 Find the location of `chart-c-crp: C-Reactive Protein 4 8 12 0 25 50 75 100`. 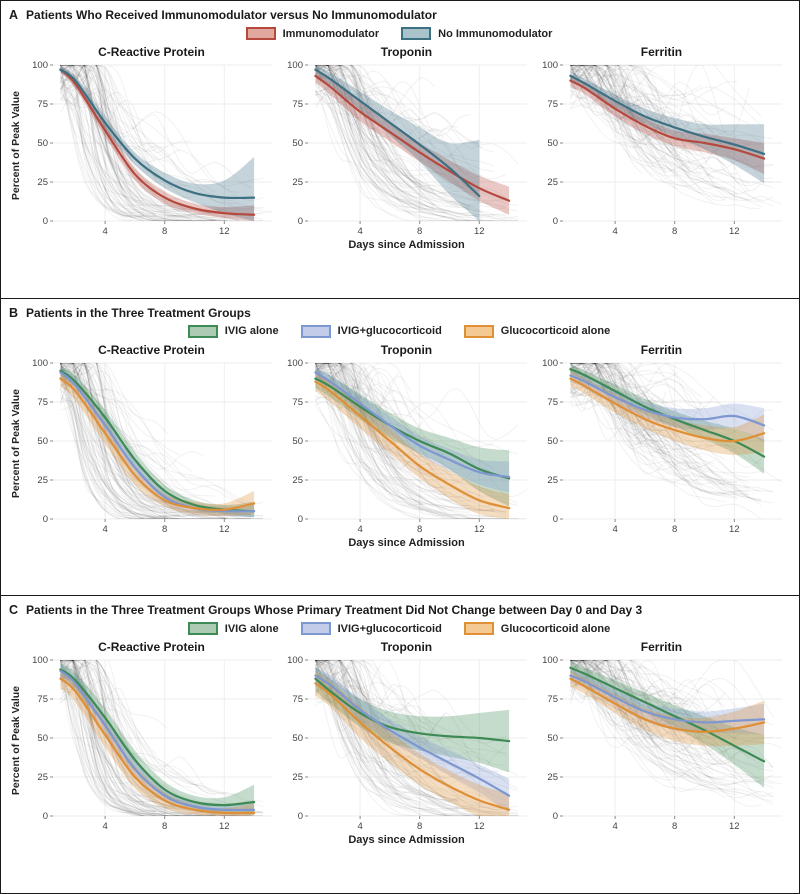

chart-c-crp: C-Reactive Protein 4 8 12 0 25 50 75 100 is located at coordinates (151, 735).